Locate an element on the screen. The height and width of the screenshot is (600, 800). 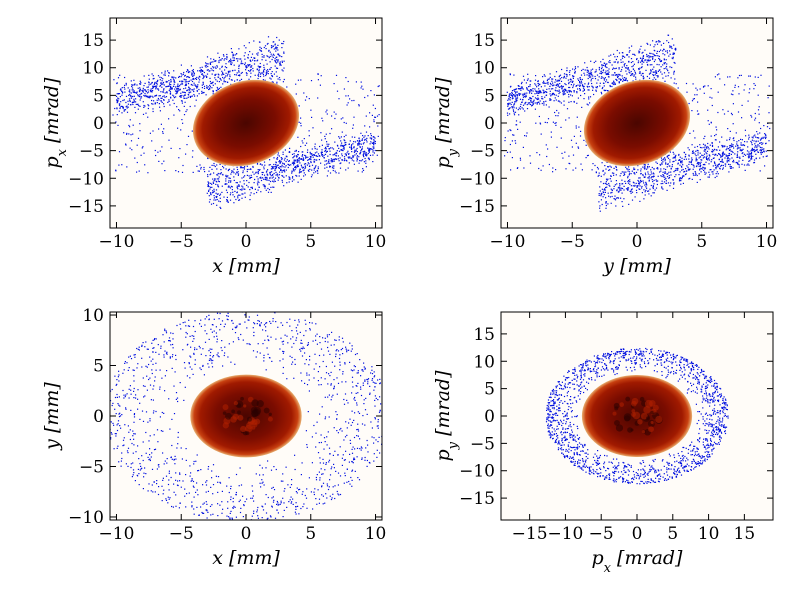
x-axis-label: px [mrad] is located at coordinates (638, 561).